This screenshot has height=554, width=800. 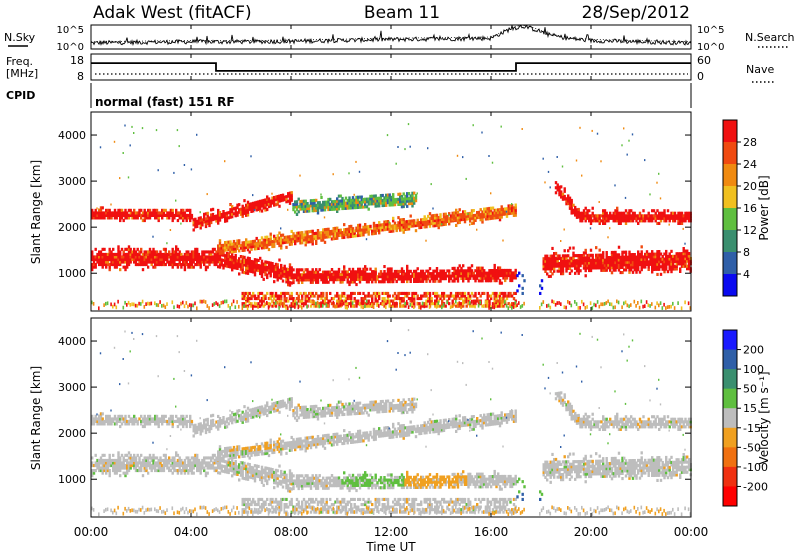 I want to click on velocity-cell, so click(x=128, y=383).